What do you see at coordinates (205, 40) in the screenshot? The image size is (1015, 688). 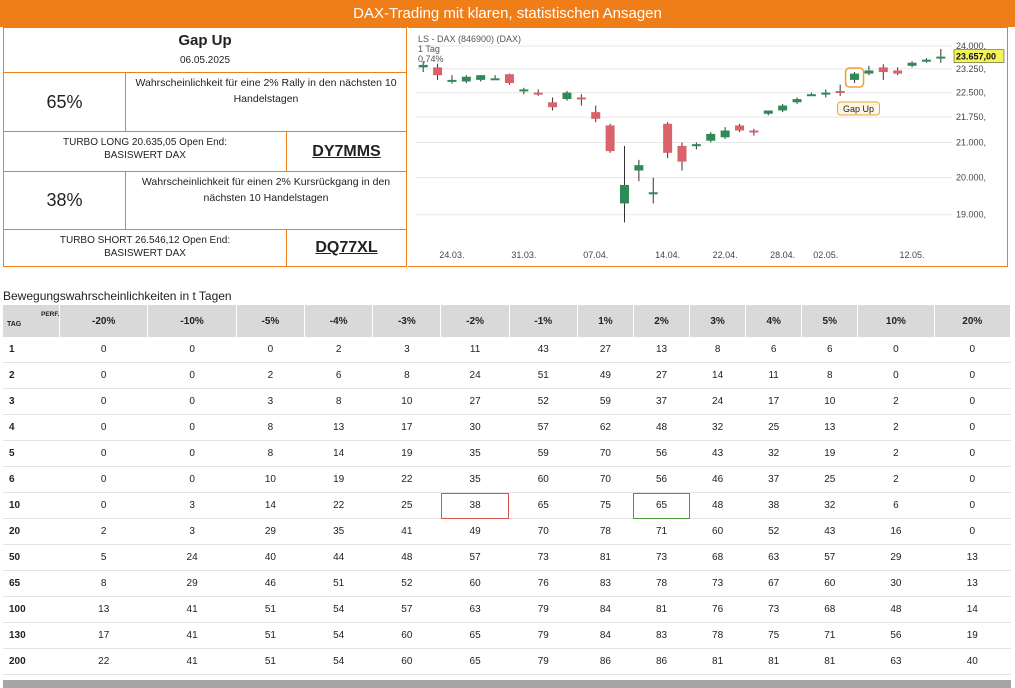 I see `signal-title: Gap Up` at bounding box center [205, 40].